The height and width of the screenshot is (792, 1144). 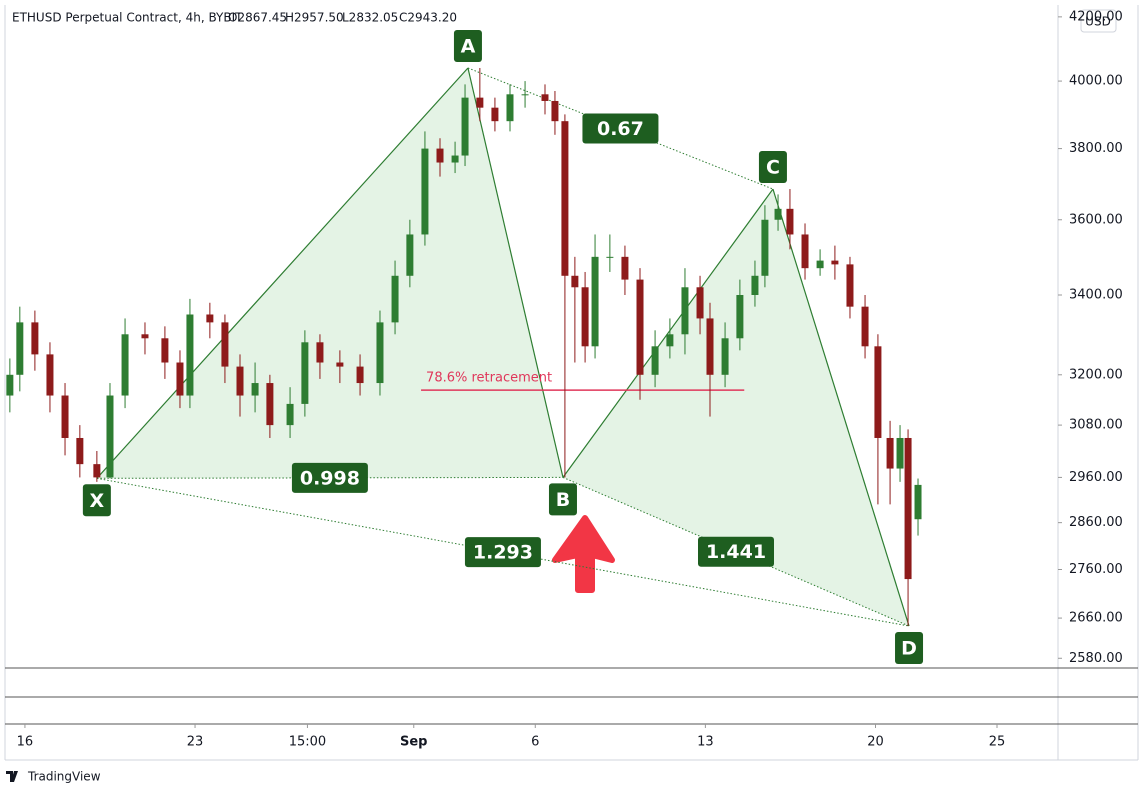 What do you see at coordinates (1096, 658) in the screenshot?
I see `y-tick-label: 2580.00` at bounding box center [1096, 658].